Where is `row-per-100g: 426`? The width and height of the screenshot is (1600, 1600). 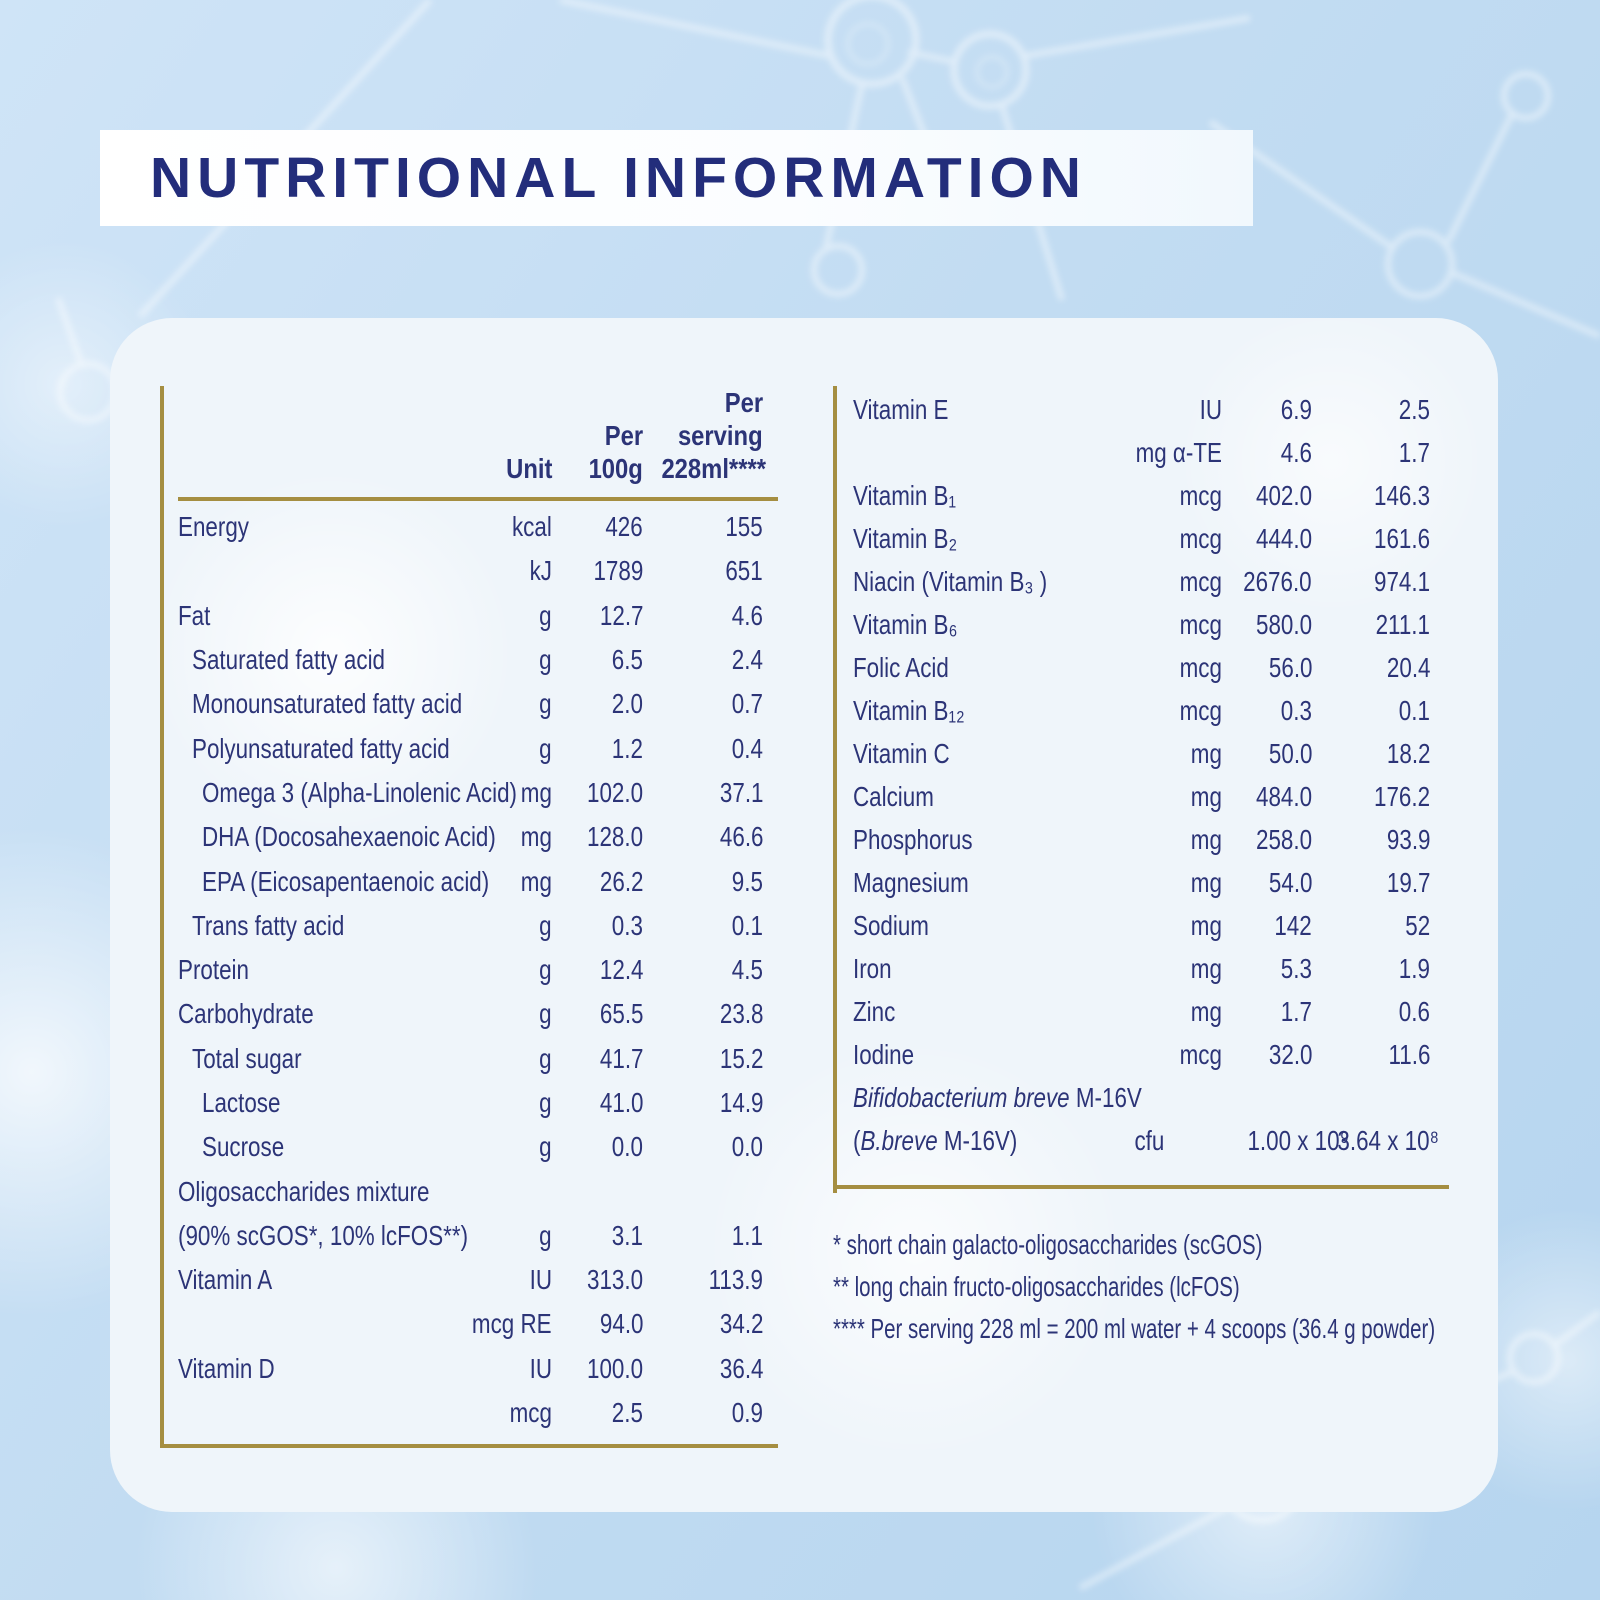
row-per-100g: 426 is located at coordinates (624, 527).